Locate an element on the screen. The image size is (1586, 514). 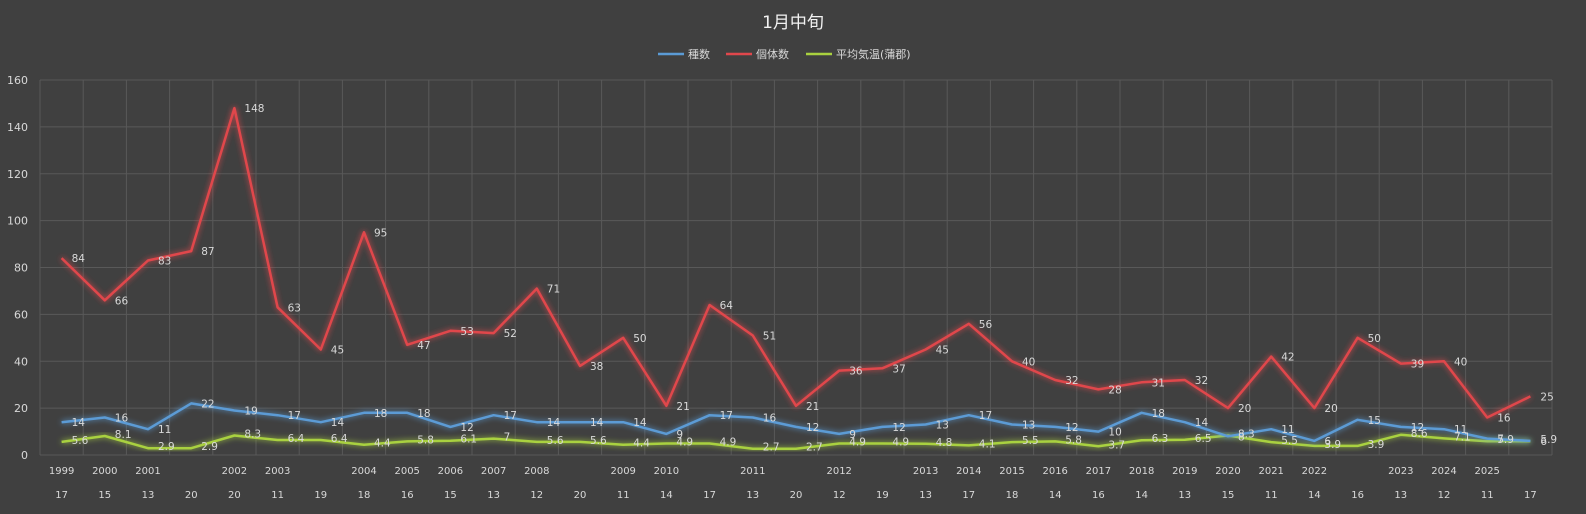
y-tick-label: 140 is located at coordinates (17, 127).